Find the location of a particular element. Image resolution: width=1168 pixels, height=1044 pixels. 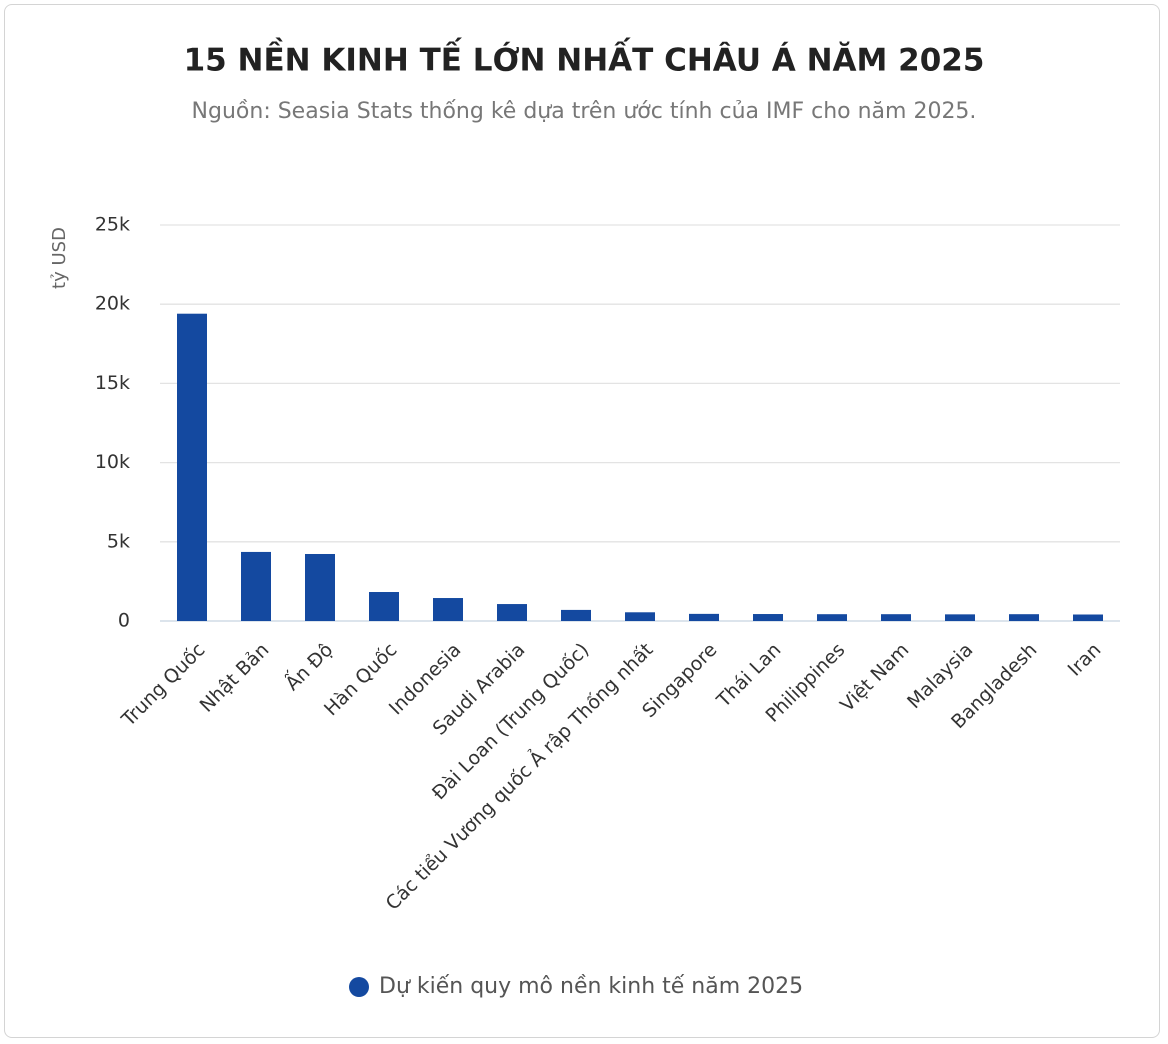

x-tick-label: Ấn Độ is located at coordinates (308, 666).